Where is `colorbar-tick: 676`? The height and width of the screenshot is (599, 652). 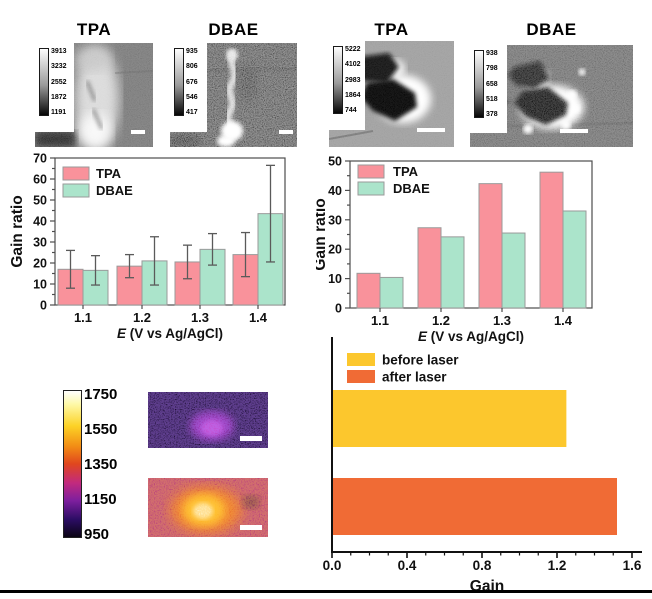
colorbar-tick: 676 is located at coordinates (192, 82).